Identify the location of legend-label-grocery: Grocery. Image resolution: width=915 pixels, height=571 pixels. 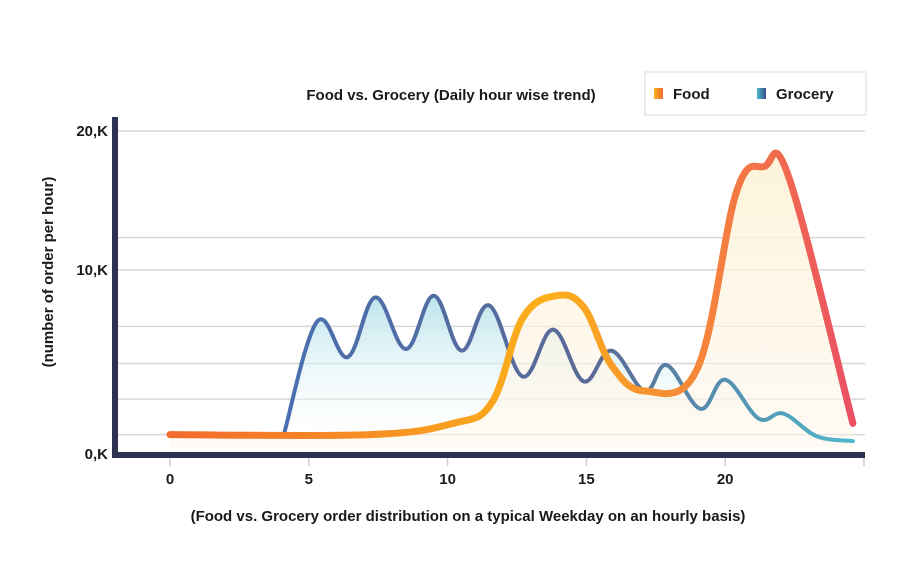
(805, 94).